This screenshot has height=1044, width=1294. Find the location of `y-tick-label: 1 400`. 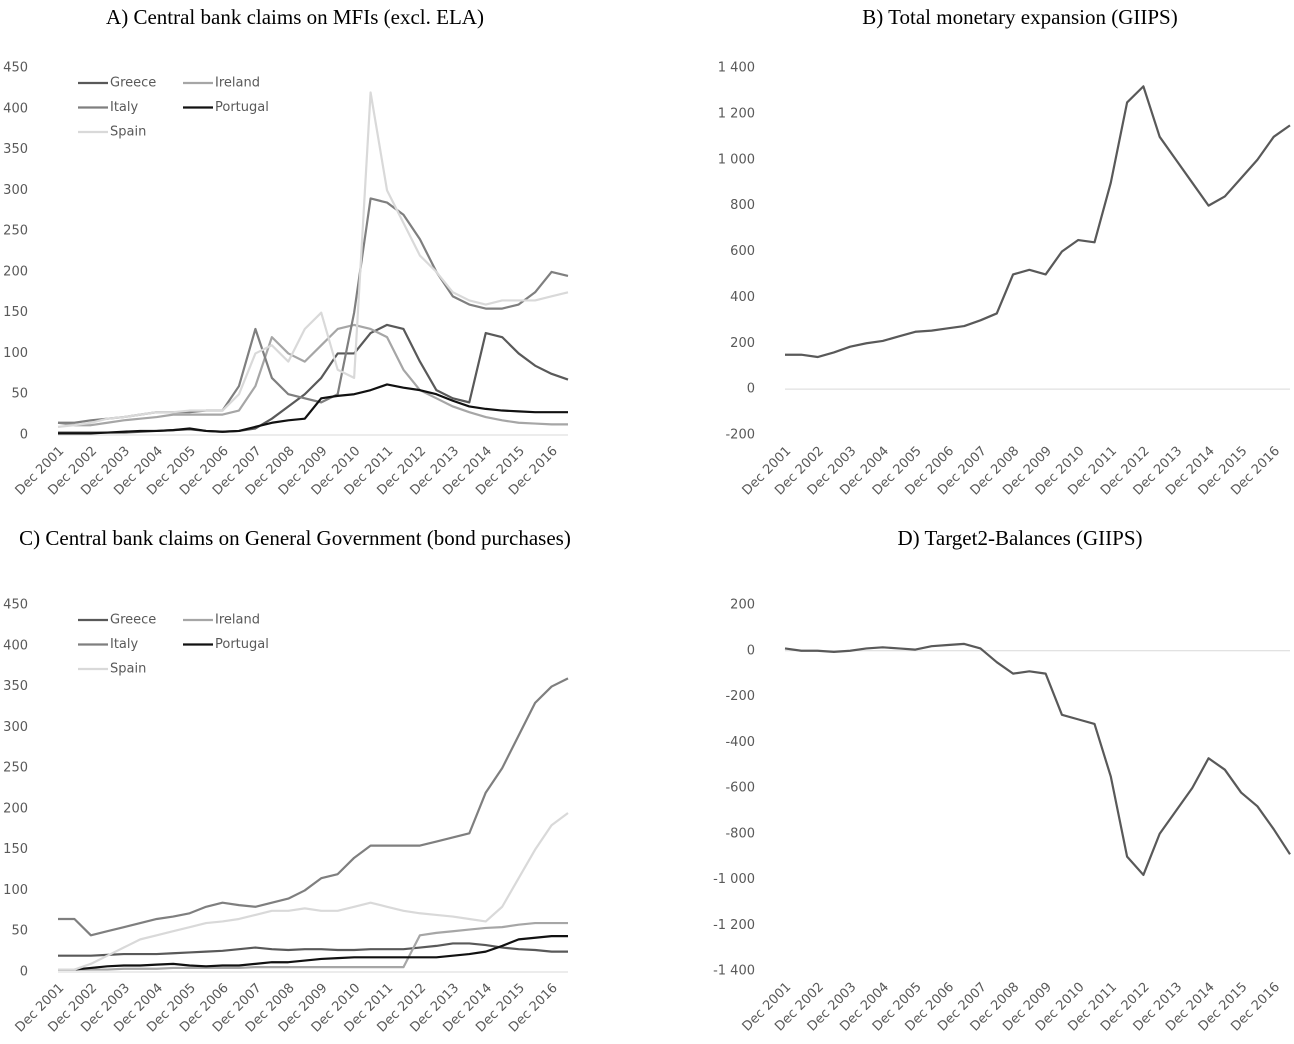

y-tick-label: 1 400 is located at coordinates (736, 68).